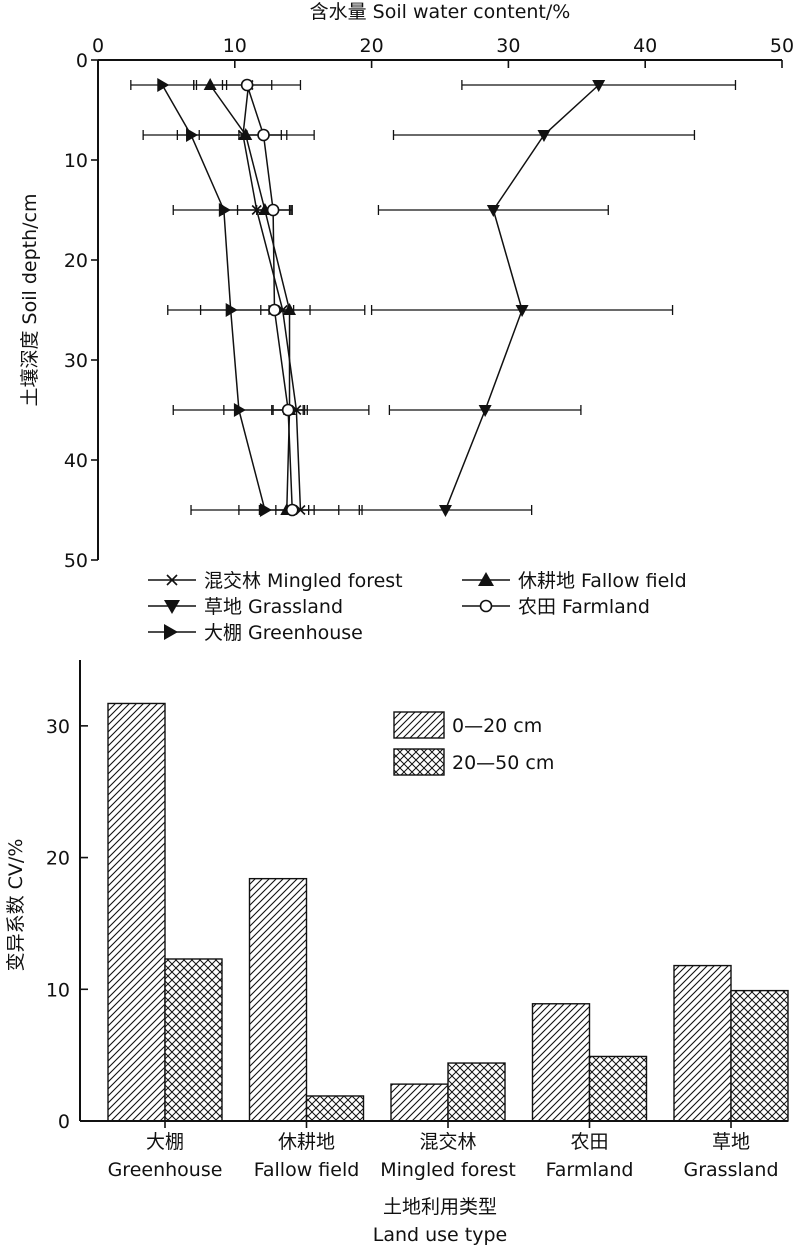  What do you see at coordinates (303, 581) in the screenshot?
I see `legend-label-mingled-forest: 混交林 Mingled forest` at bounding box center [303, 581].